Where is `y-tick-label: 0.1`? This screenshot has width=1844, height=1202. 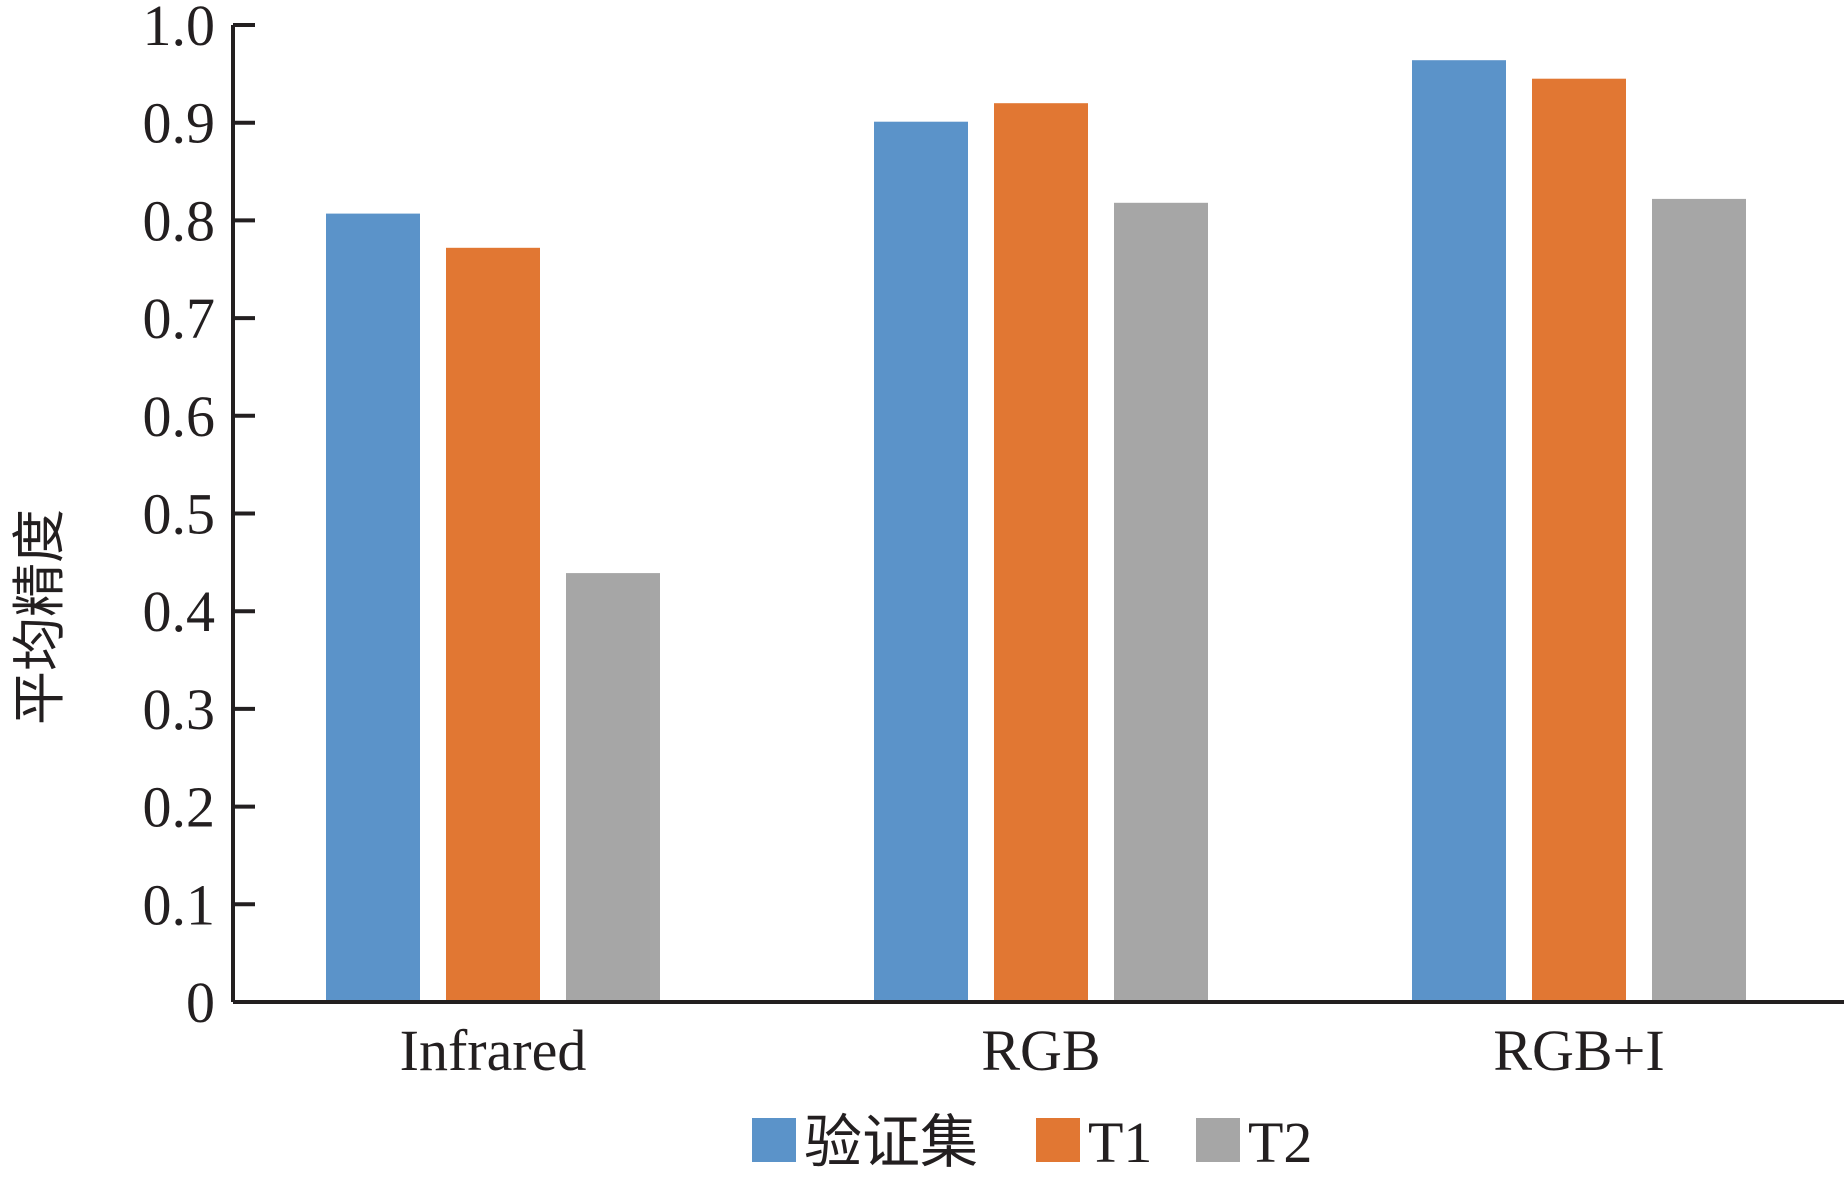 y-tick-label: 0.1 is located at coordinates (179, 904).